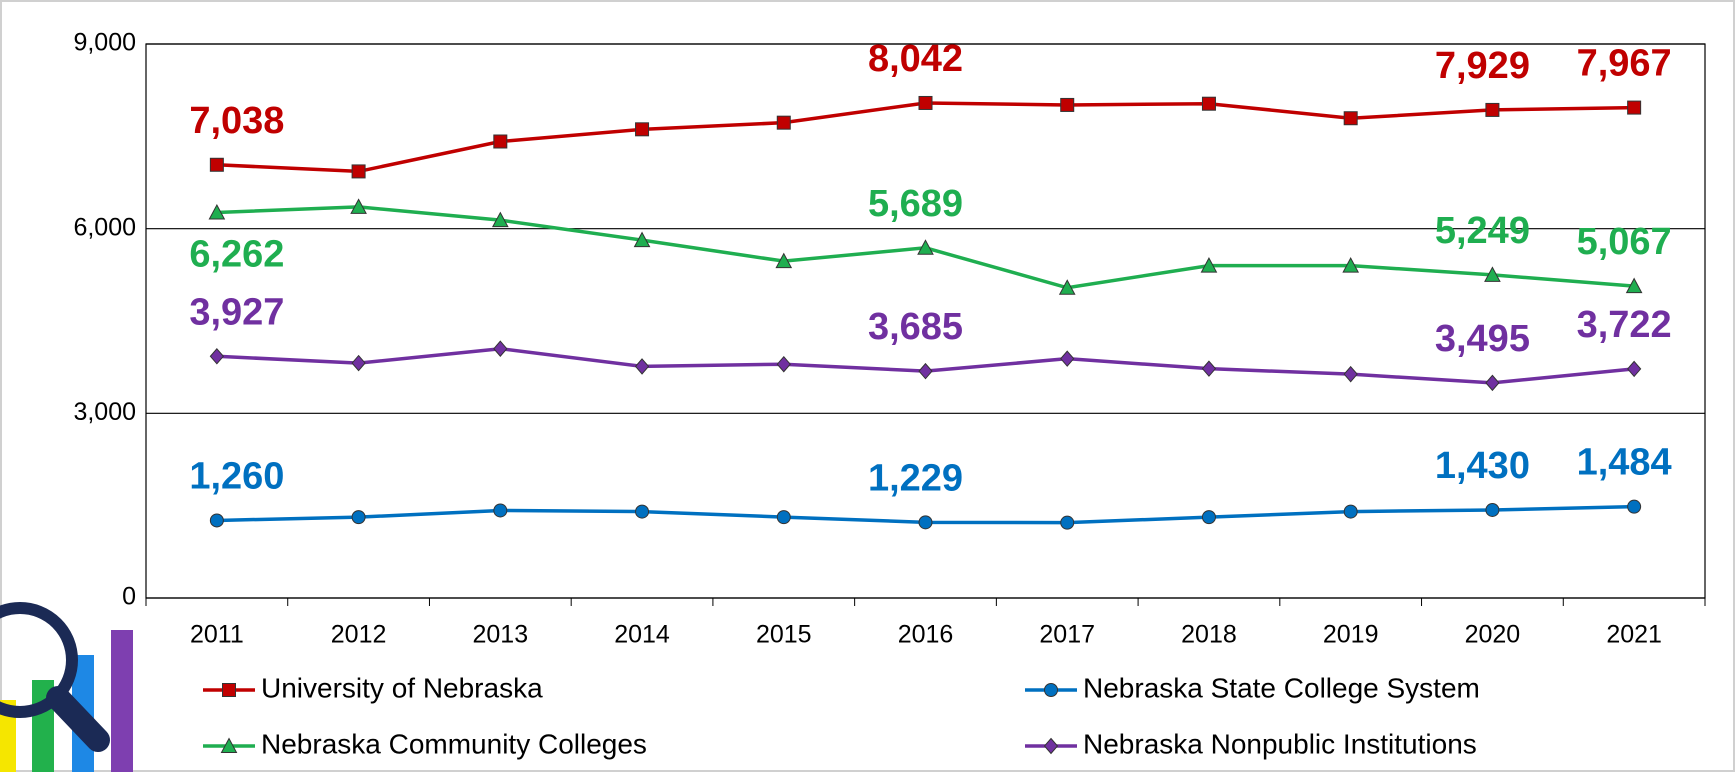 Image resolution: width=1735 pixels, height=772 pixels. I want to click on x-tick-label: 2017, so click(1067, 635).